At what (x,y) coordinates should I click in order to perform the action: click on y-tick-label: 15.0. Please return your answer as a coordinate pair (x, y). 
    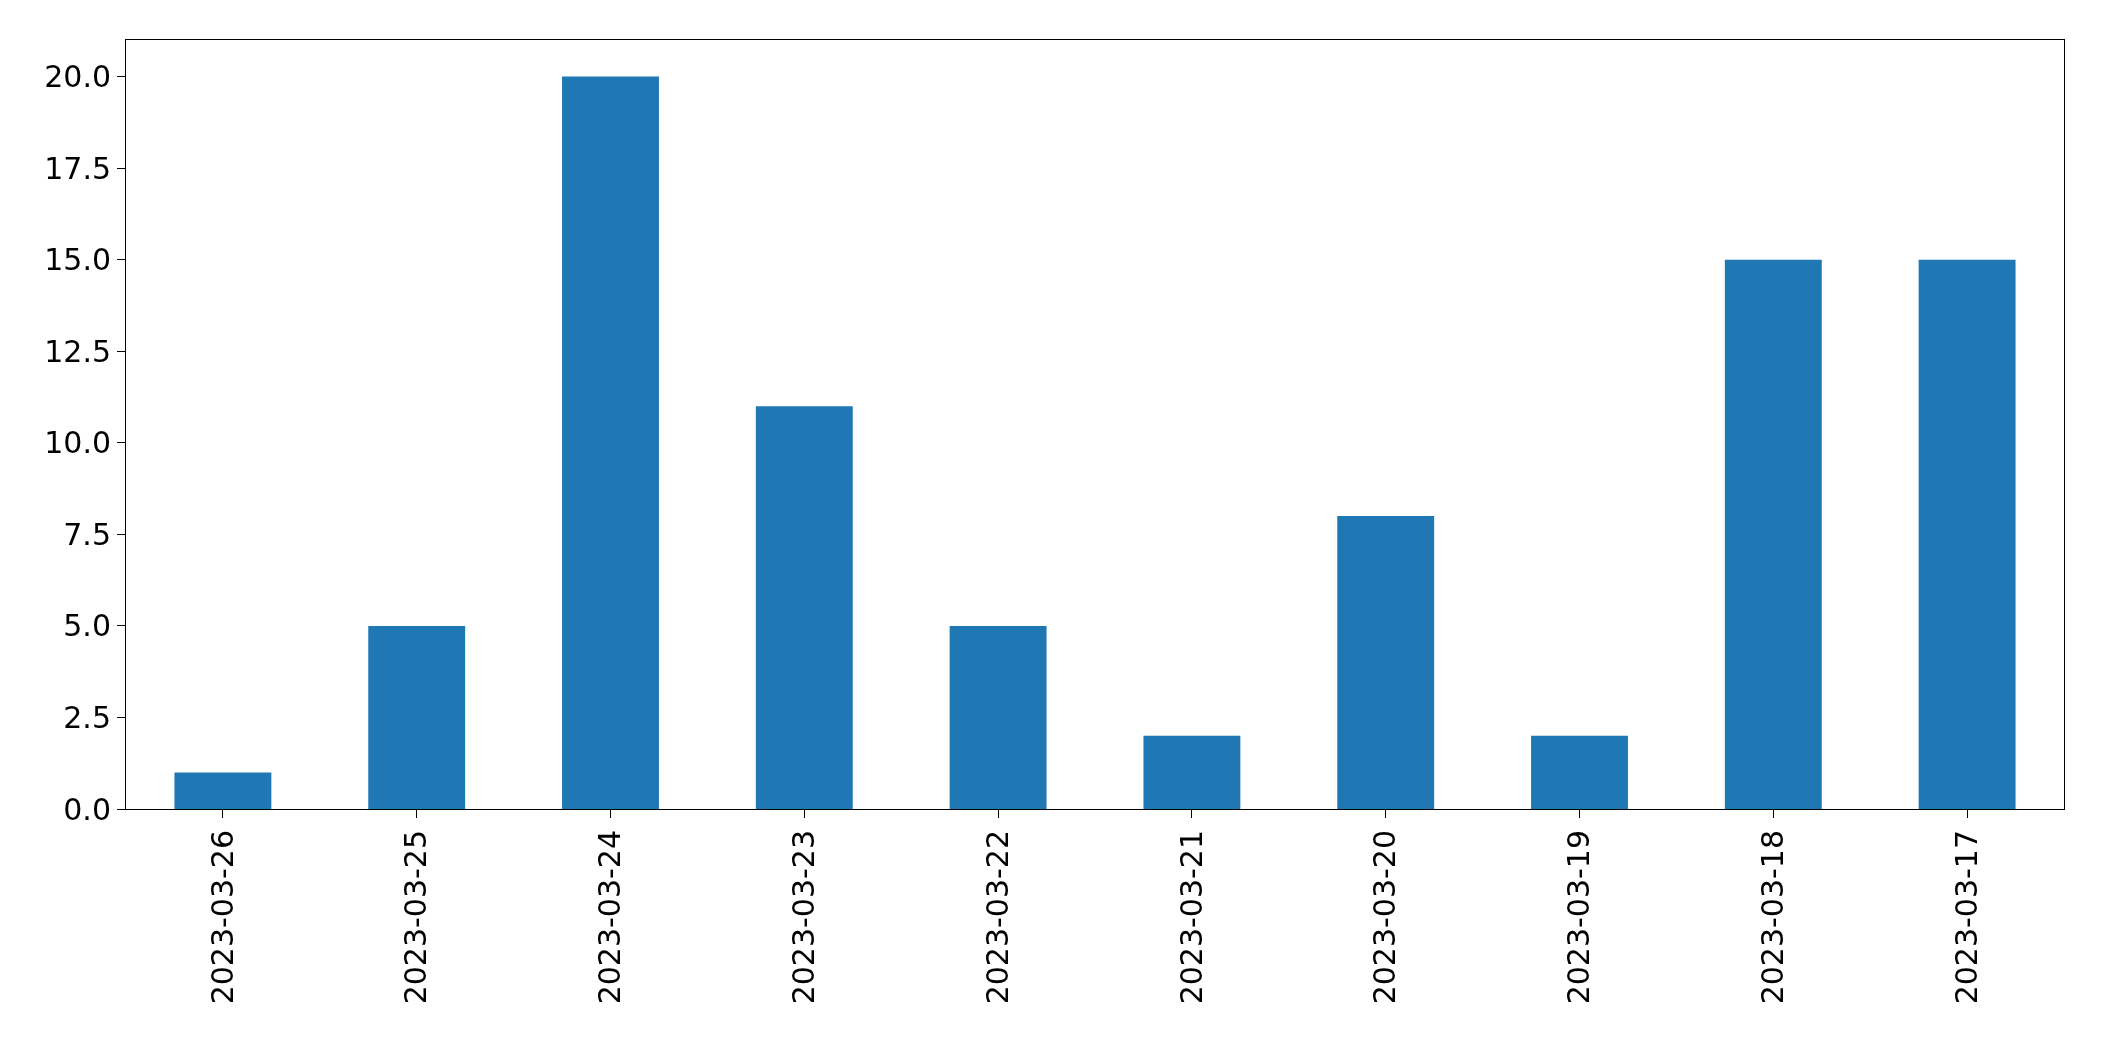
    Looking at the image, I should click on (77, 260).